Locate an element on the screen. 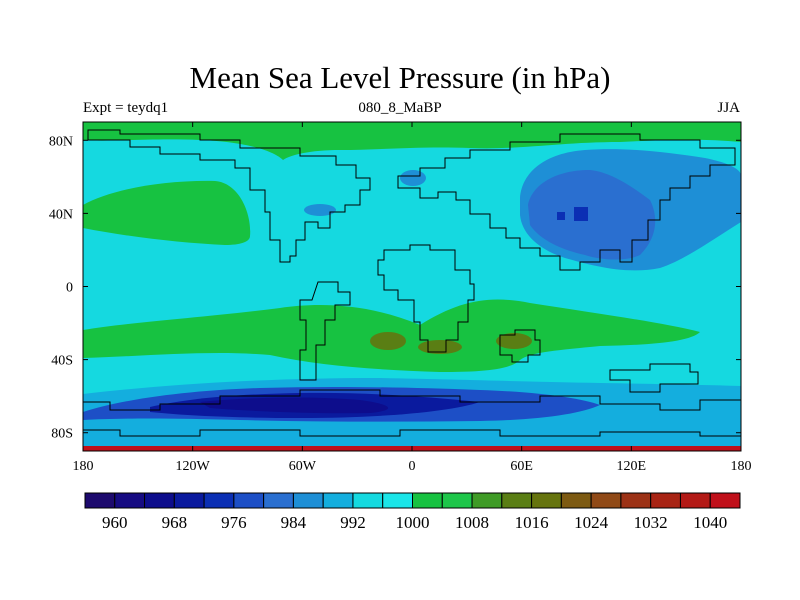  field-high-australia is located at coordinates (514, 341).